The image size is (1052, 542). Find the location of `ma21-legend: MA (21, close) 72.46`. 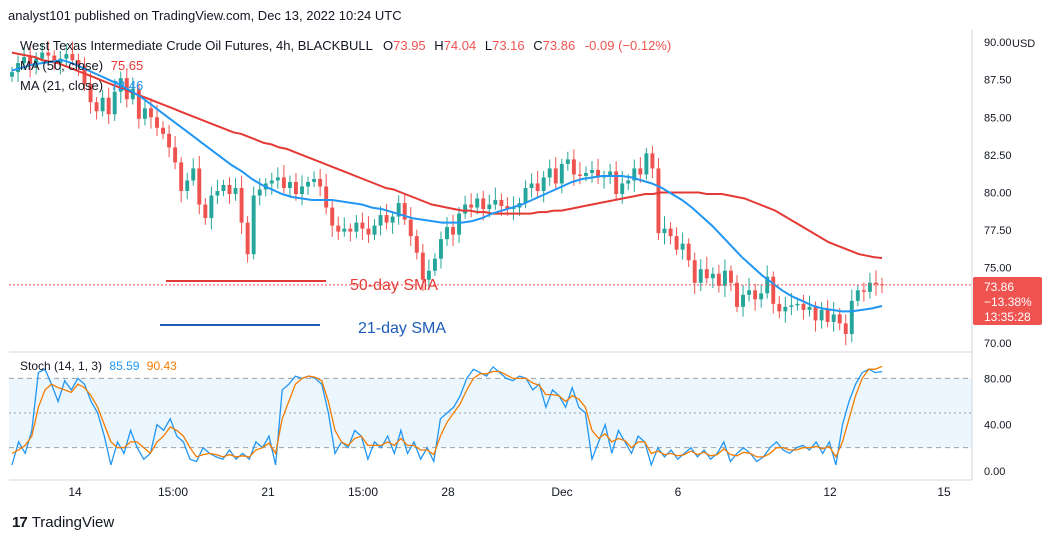

ma21-legend: MA (21, close) 72.46 is located at coordinates (81, 85).